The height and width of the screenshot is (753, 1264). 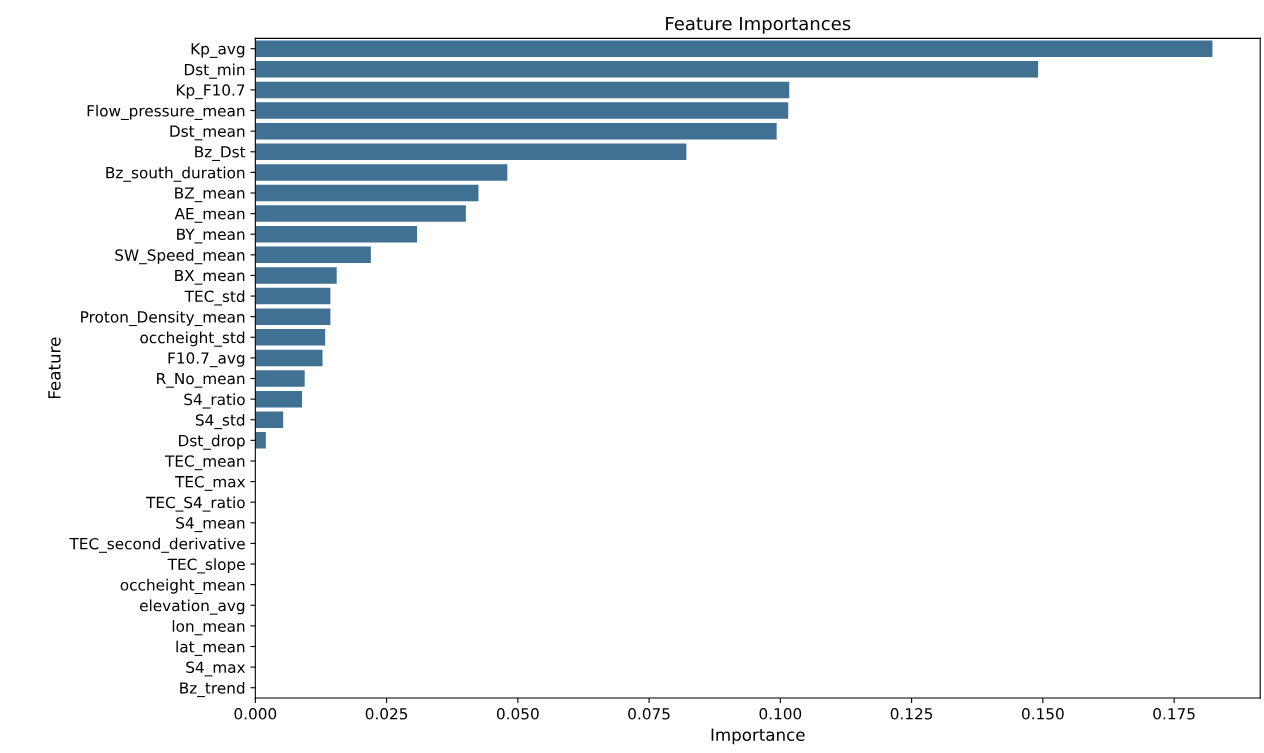 I want to click on y-tick-label: Dst_mean, so click(x=207, y=133).